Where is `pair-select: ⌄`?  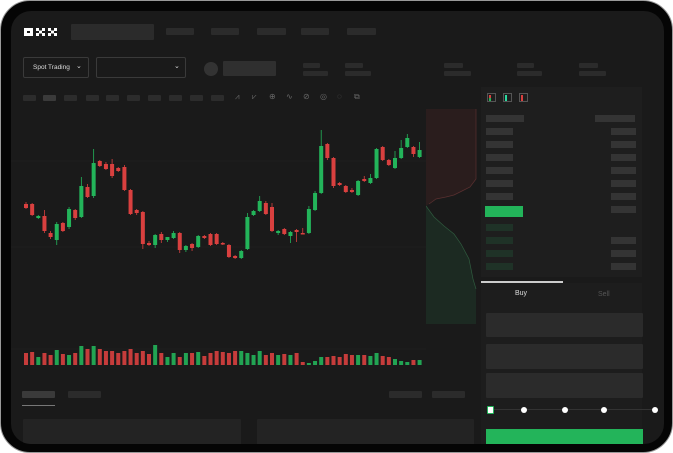
pair-select: ⌄ is located at coordinates (141, 67).